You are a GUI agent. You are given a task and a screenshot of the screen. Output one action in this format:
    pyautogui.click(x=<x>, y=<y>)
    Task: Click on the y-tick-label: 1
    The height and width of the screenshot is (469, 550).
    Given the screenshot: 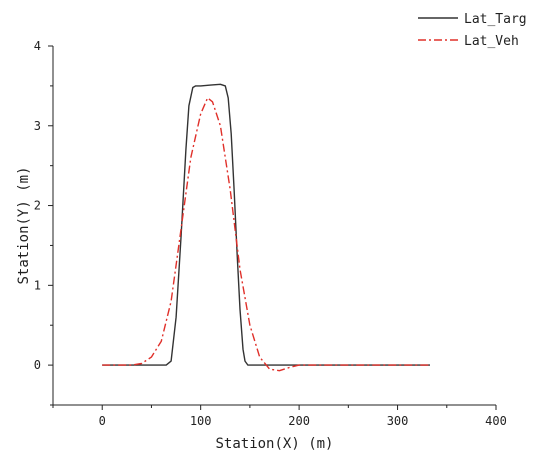 What is the action you would take?
    pyautogui.click(x=37, y=285)
    